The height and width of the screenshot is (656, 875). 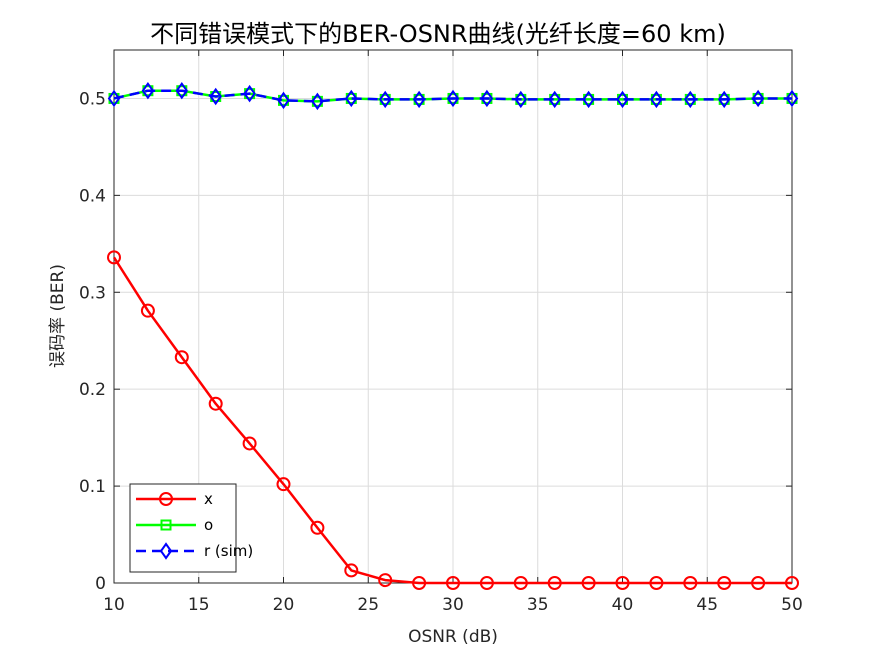 I want to click on legend-label: x, so click(x=208, y=499).